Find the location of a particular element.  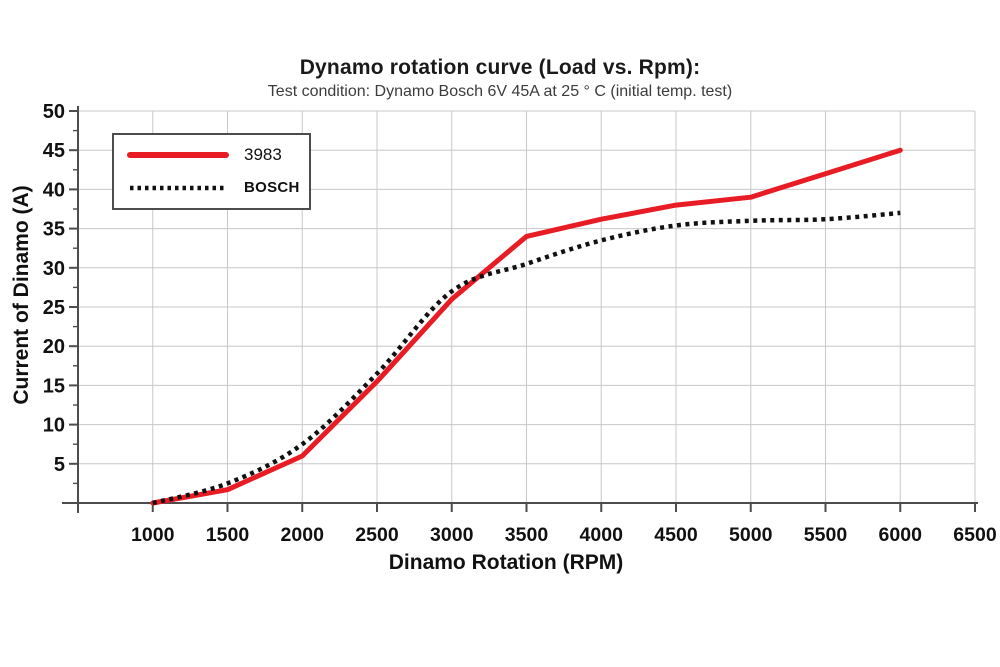

y-tick-label: 20 is located at coordinates (54, 347).